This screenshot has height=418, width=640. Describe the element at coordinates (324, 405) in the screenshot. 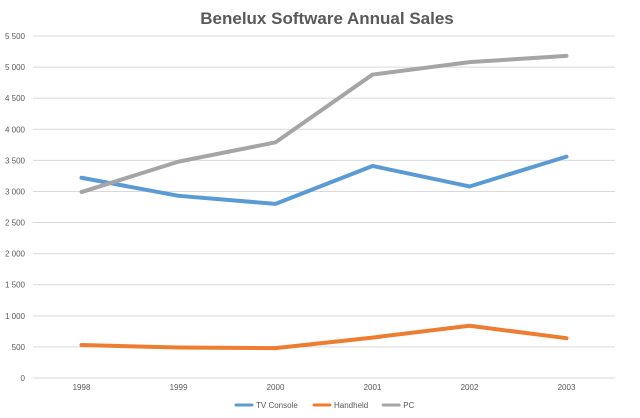

I see `legend: TV Console Handheld PC` at that location.